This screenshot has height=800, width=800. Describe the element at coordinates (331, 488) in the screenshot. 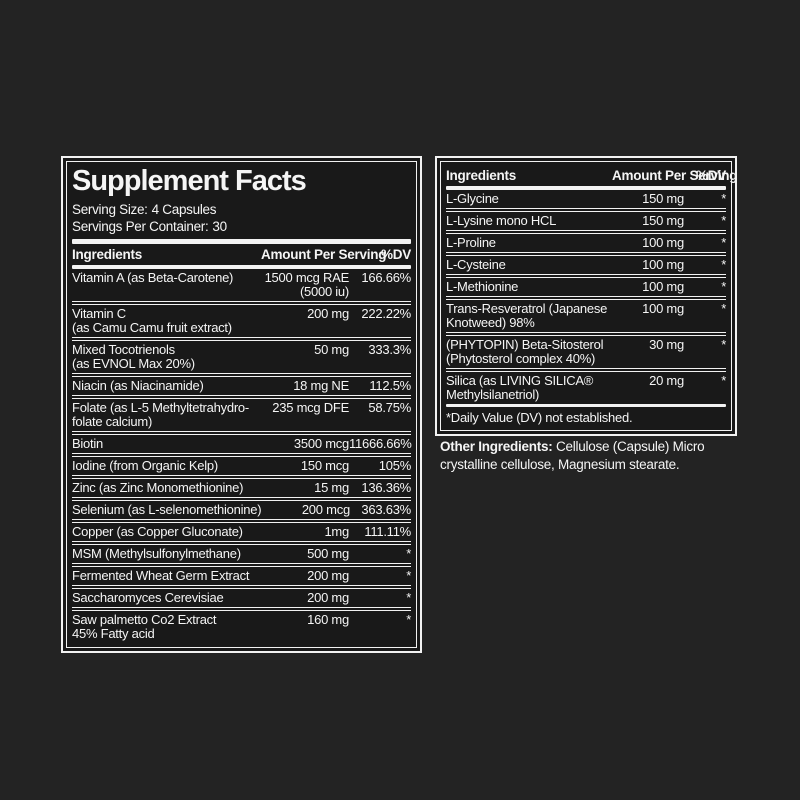

I see `ingredient-amount: 15 mg` at that location.